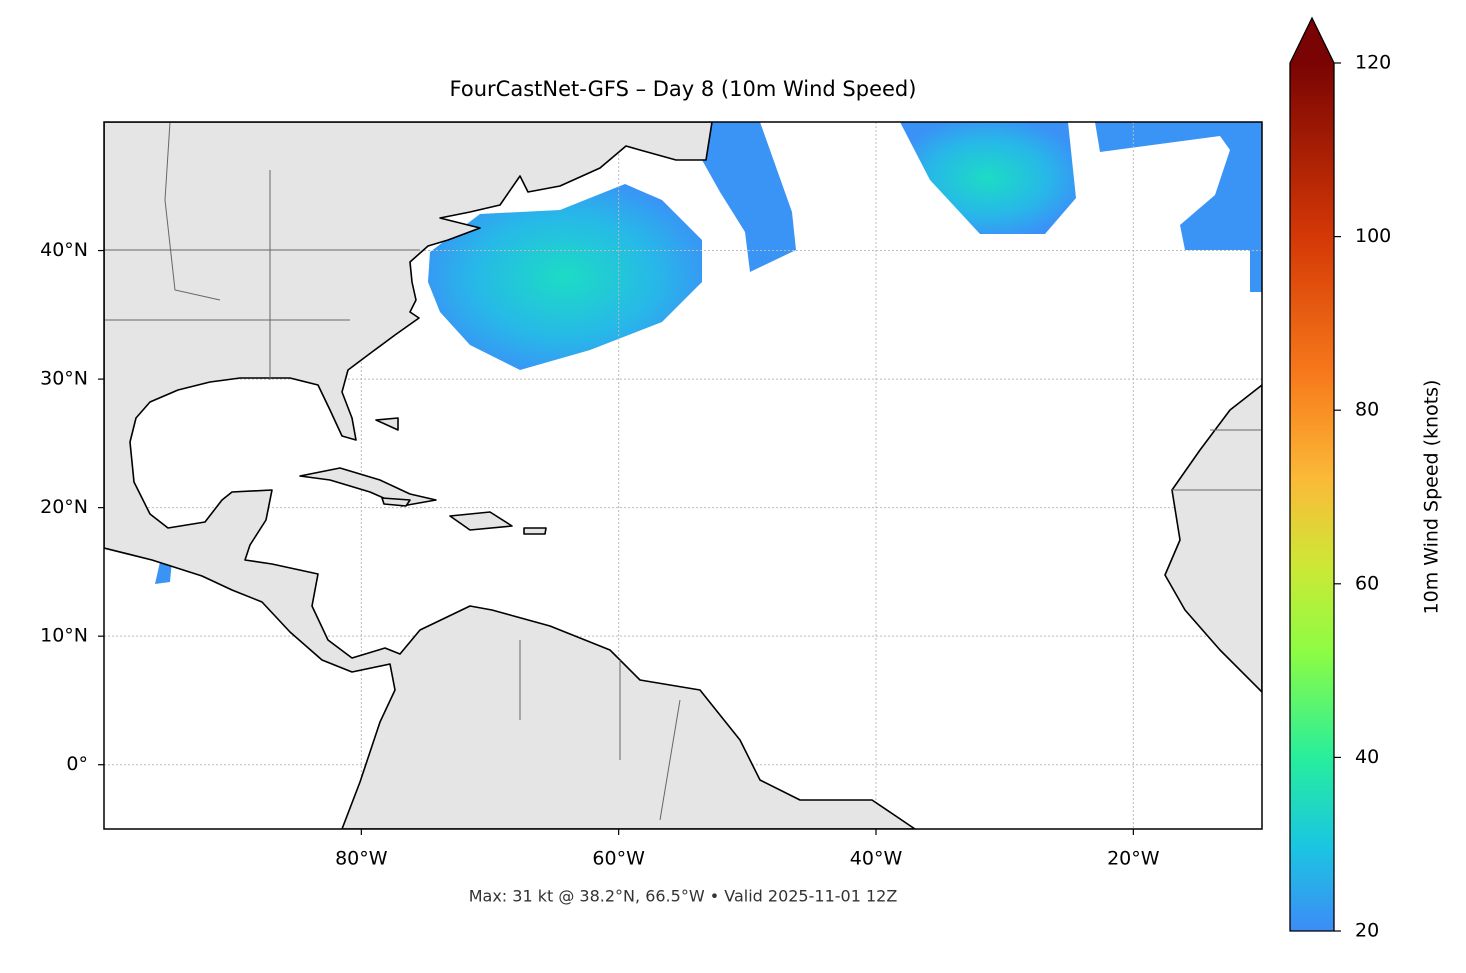  I want to click on x-tick-label: 40°W, so click(876, 859).